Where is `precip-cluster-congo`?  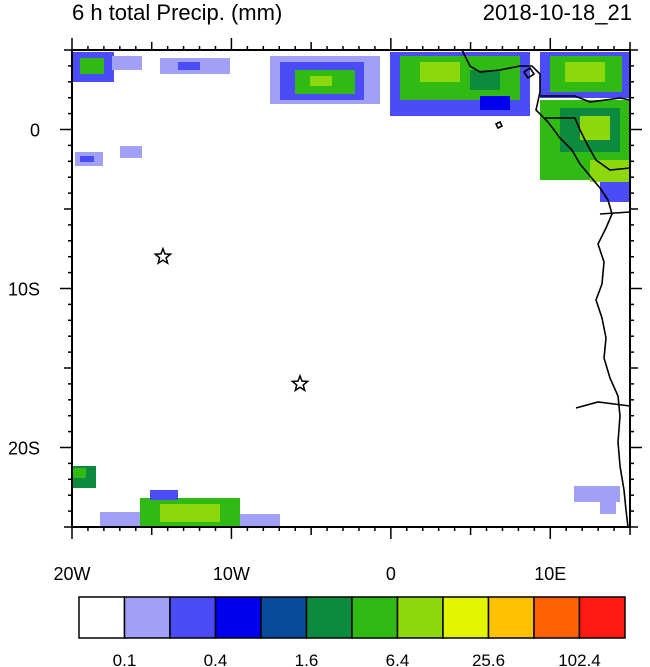
precip-cluster-congo is located at coordinates (585, 127).